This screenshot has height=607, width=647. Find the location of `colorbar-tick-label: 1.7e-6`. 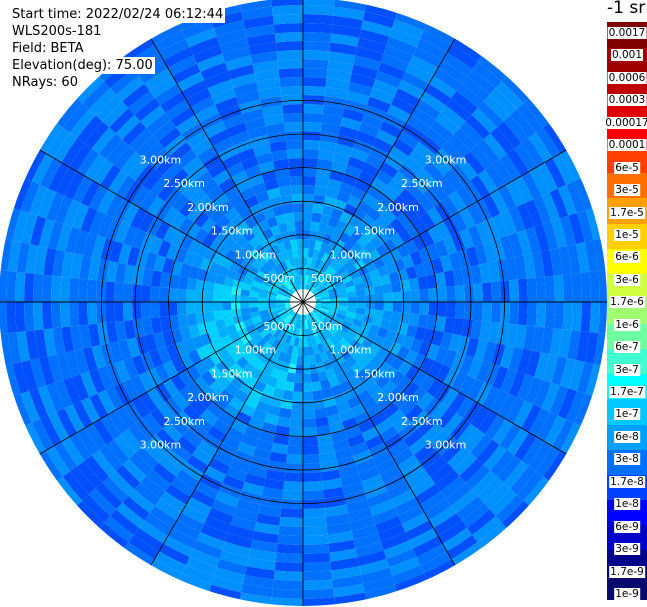

colorbar-tick-label: 1.7e-6 is located at coordinates (627, 302).